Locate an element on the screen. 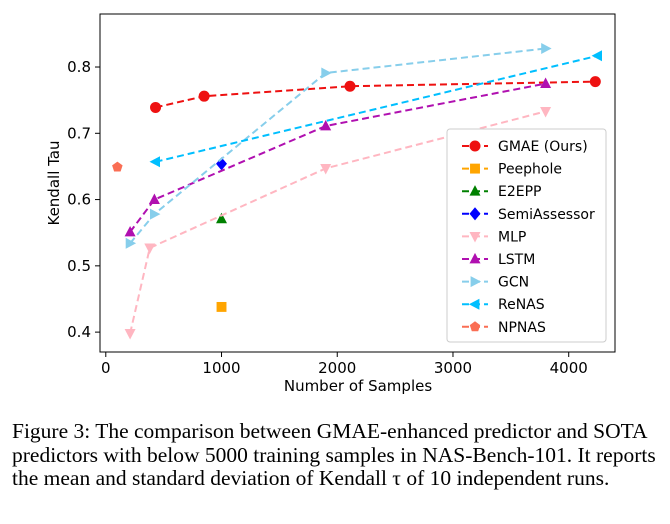 The height and width of the screenshot is (524, 670). legend-entry-semiassessor: SemiAssessor is located at coordinates (528, 215).